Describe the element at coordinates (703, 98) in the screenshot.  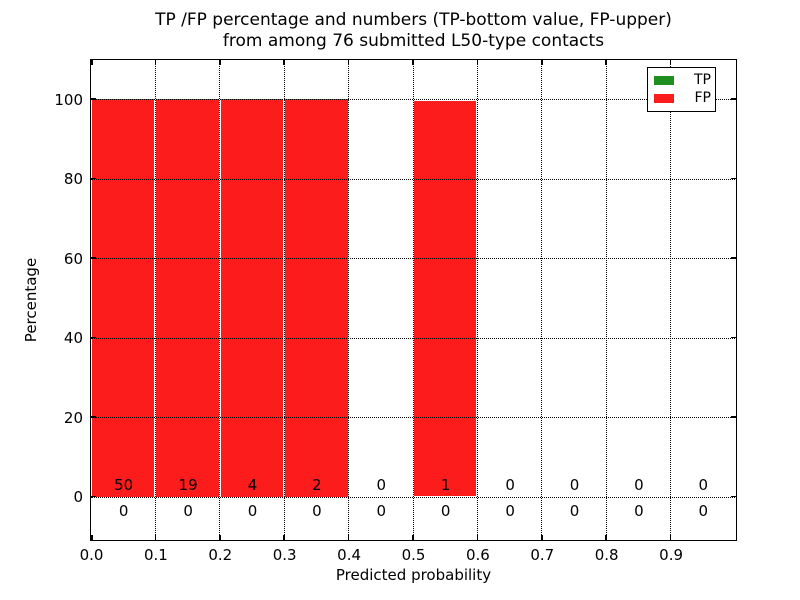
I see `fp-legend-label: FP` at that location.